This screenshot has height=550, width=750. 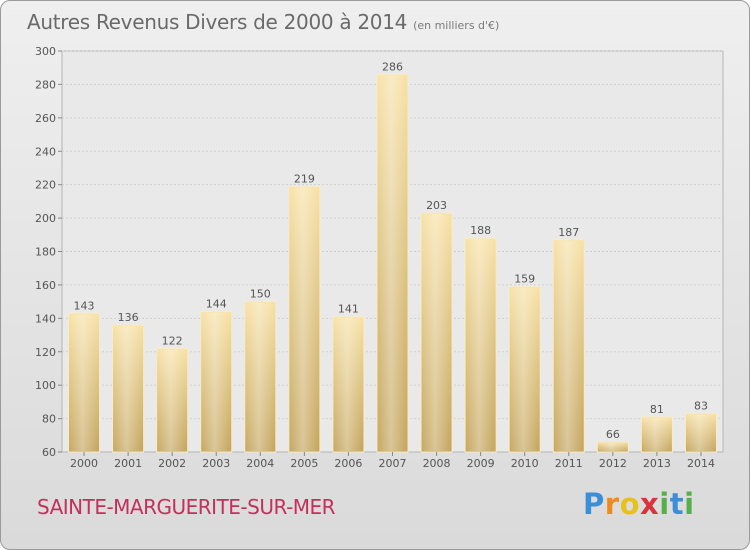 What do you see at coordinates (186, 507) in the screenshot?
I see `commune-name: SAINTE-MARGUERITE-SUR-MER` at bounding box center [186, 507].